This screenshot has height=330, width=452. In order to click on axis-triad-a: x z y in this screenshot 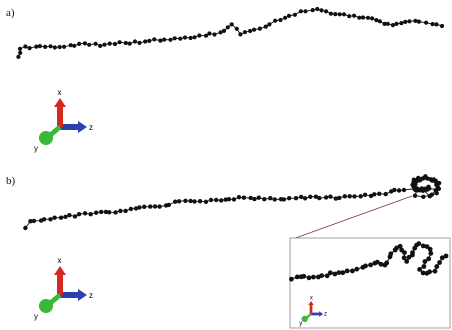, I will do `click(63, 120)`.